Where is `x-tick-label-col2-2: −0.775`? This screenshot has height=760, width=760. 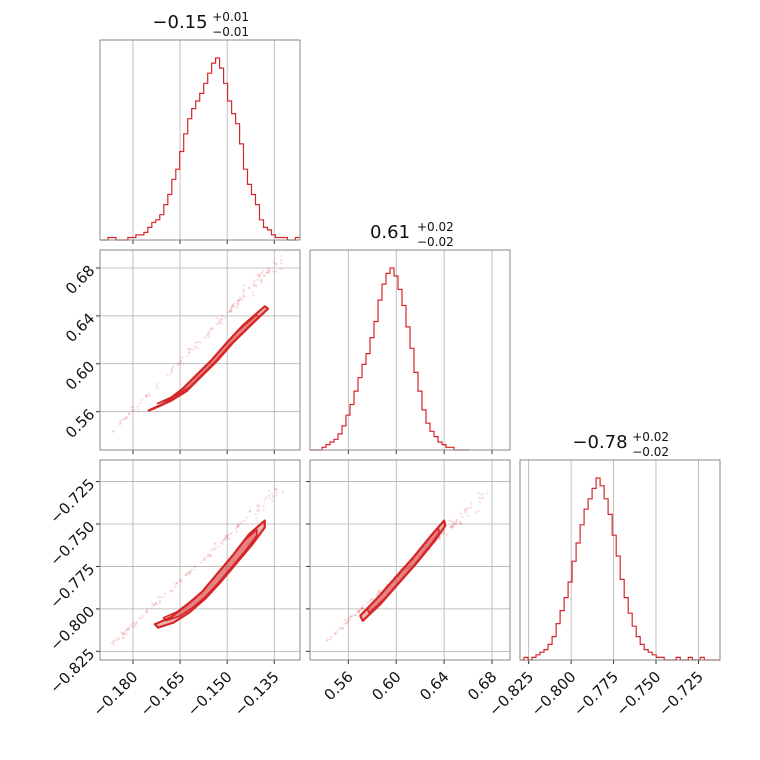
x-tick-label-col2-2: −0.775 is located at coordinates (596, 694).